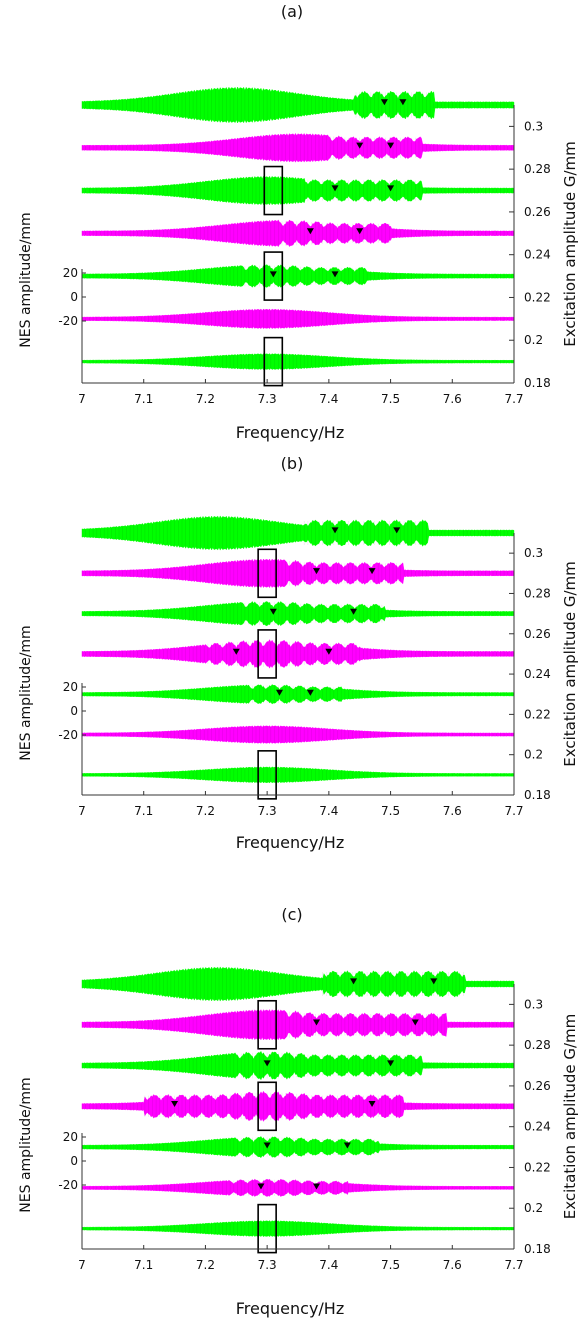 The width and height of the screenshot is (584, 1330). What do you see at coordinates (291, 914) in the screenshot?
I see `chart-title: (c)` at bounding box center [291, 914].